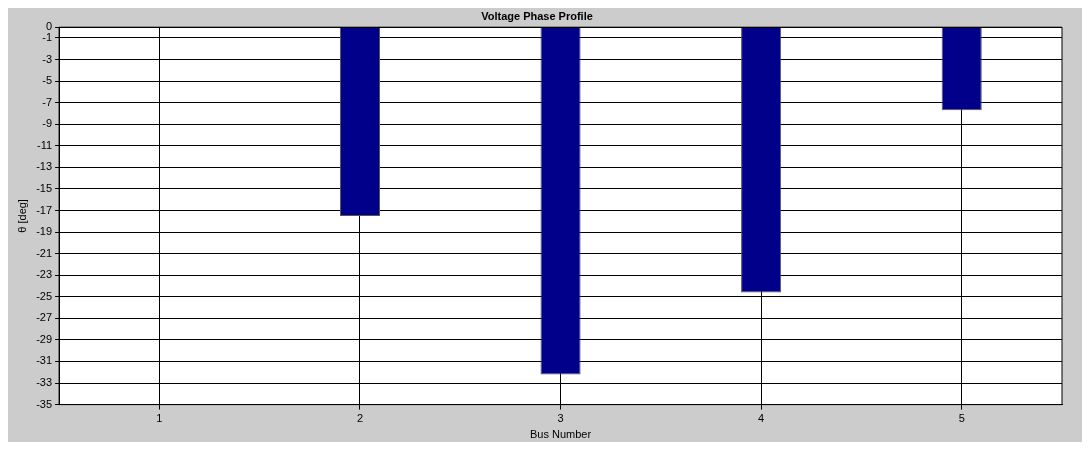  I want to click on y-tick-label: -35, so click(44, 403).